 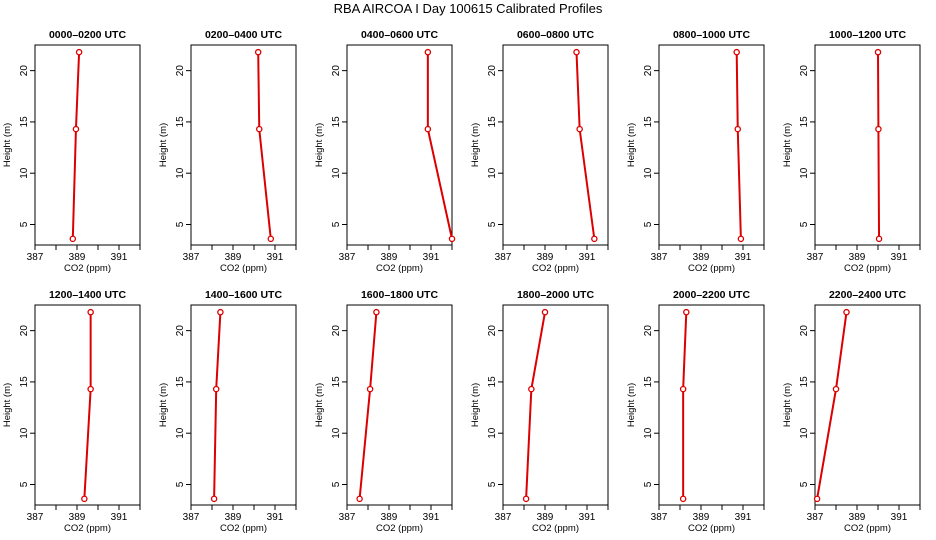 What do you see at coordinates (243, 35) in the screenshot?
I see `panel-title: 0200–0400 UTC` at bounding box center [243, 35].